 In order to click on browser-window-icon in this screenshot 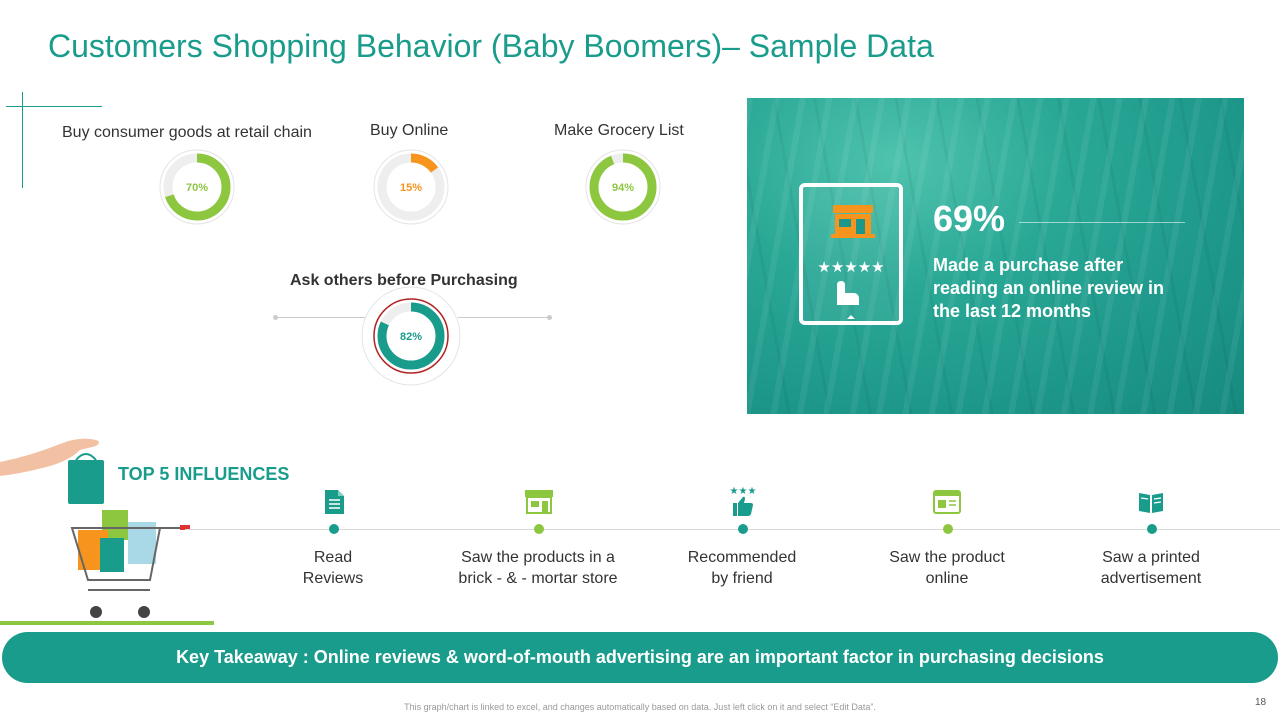, I will do `click(947, 502)`.